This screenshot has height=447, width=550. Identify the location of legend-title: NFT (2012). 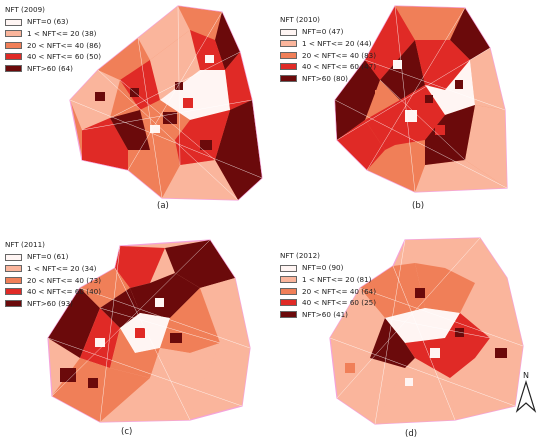
(300, 255).